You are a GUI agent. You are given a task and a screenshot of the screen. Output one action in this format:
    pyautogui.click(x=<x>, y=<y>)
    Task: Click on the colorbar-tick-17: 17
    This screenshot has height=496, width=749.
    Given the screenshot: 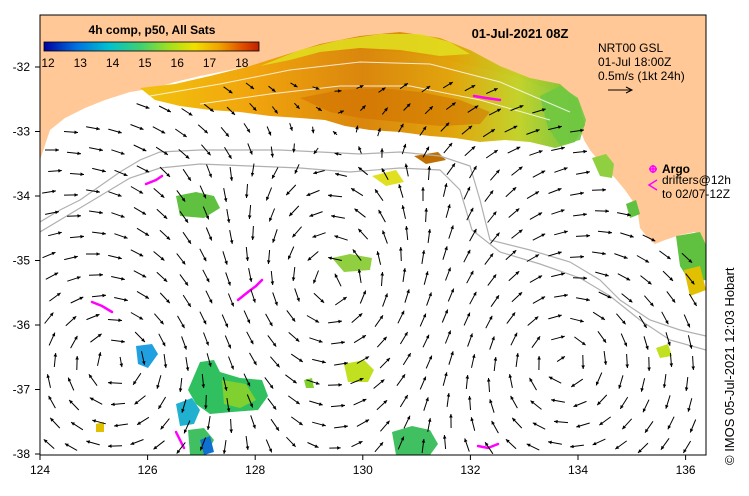 What is the action you would take?
    pyautogui.click(x=210, y=63)
    